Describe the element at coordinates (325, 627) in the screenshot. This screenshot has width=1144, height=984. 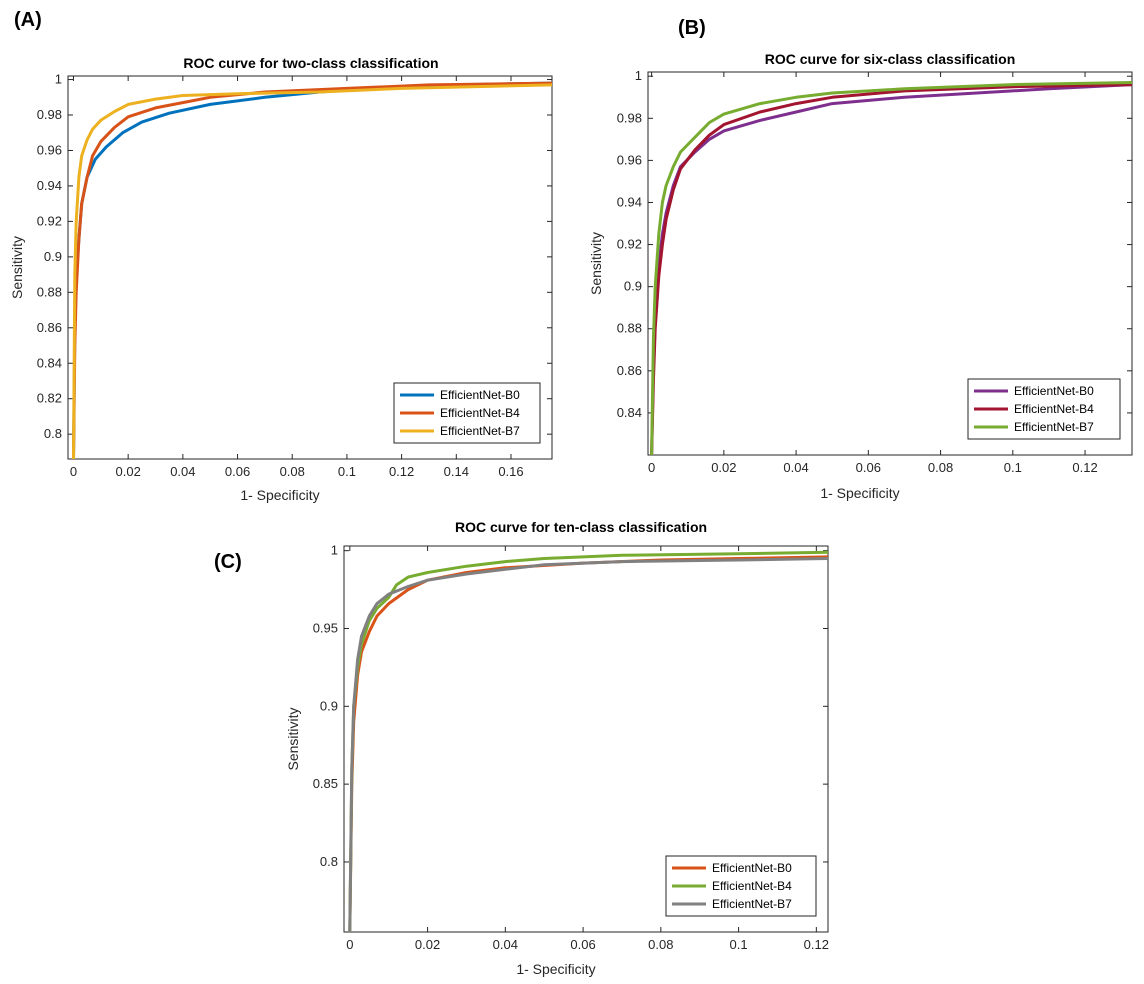
I see `y-tick-label: 0.95` at that location.